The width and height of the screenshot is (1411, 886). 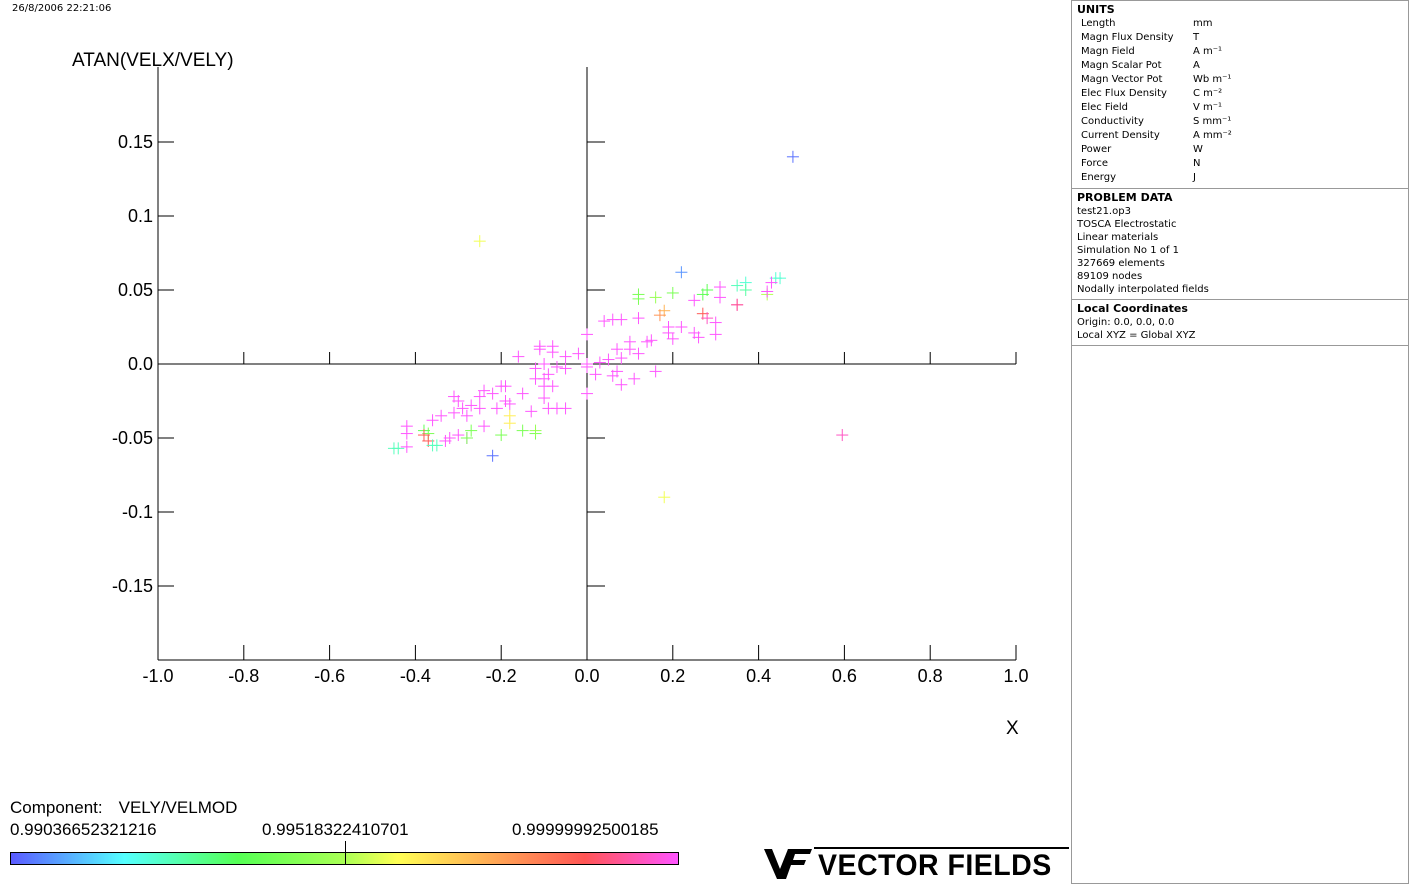 I want to click on unit-value: J, so click(x=1194, y=177).